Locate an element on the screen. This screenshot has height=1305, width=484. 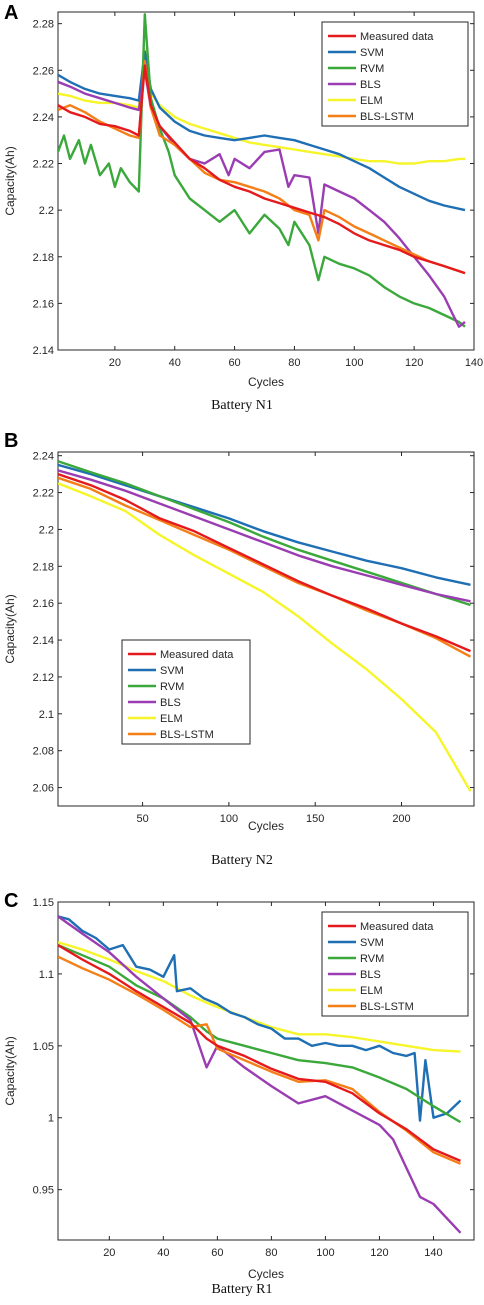
y-tick-label: 2.1 is located at coordinates (46, 715).